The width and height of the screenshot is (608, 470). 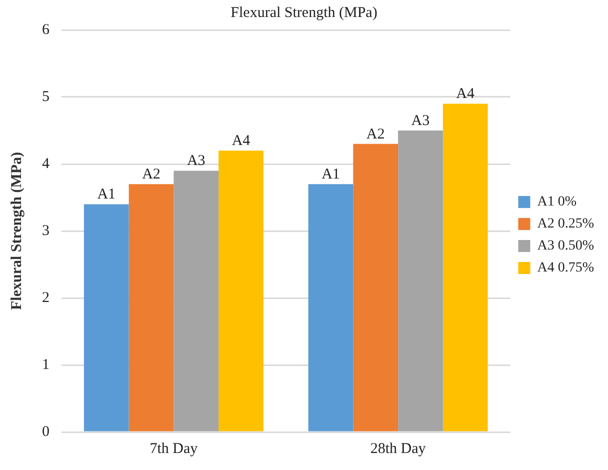 I want to click on y-tick-label: 3, so click(x=46, y=230).